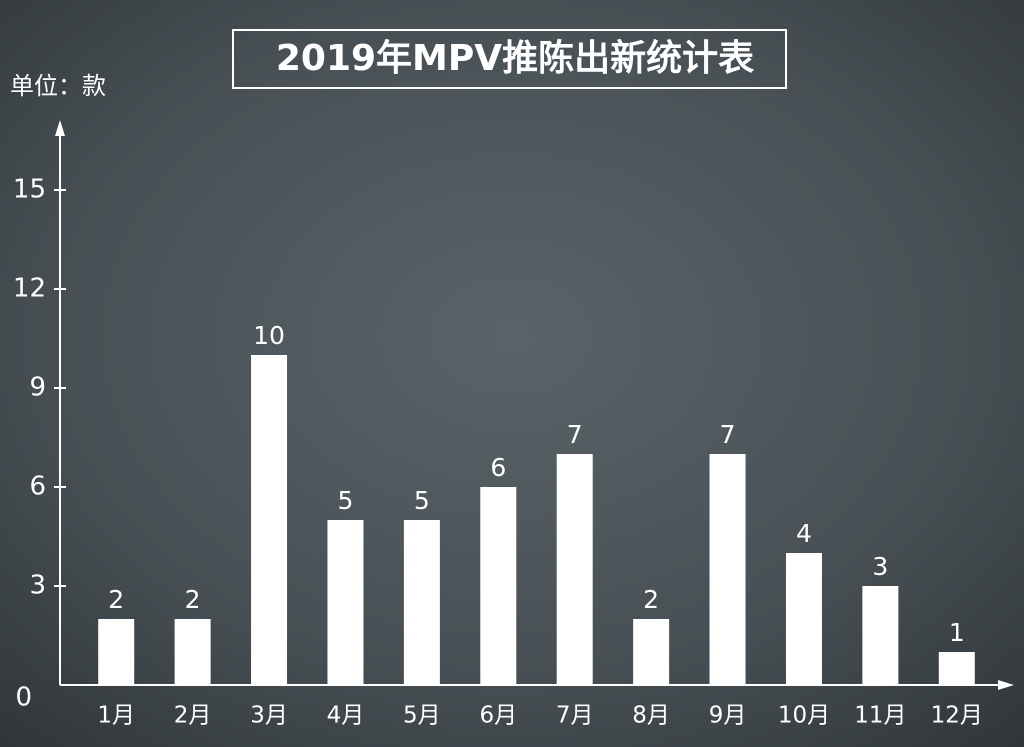 The height and width of the screenshot is (747, 1024). I want to click on y-tick-label: 9, so click(37, 388).